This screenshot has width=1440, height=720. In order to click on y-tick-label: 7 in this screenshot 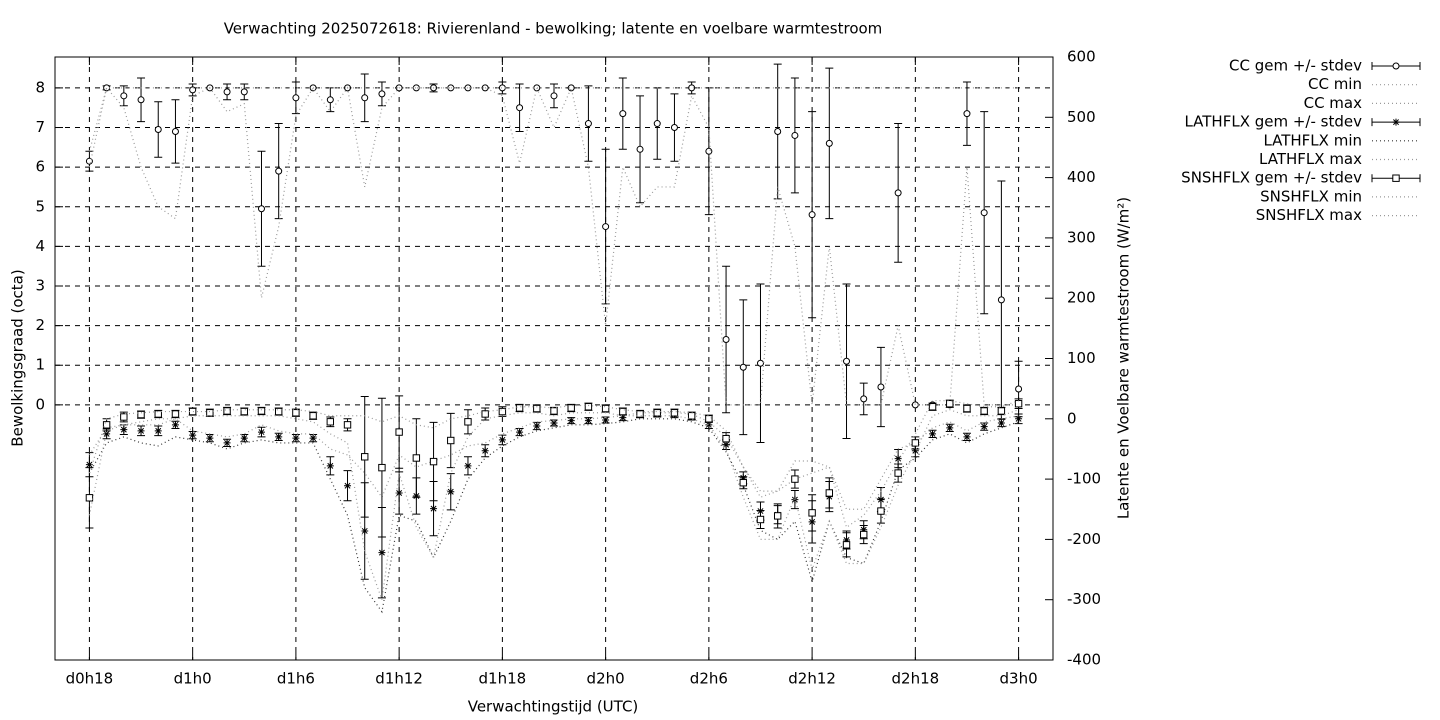, I will do `click(40, 127)`.